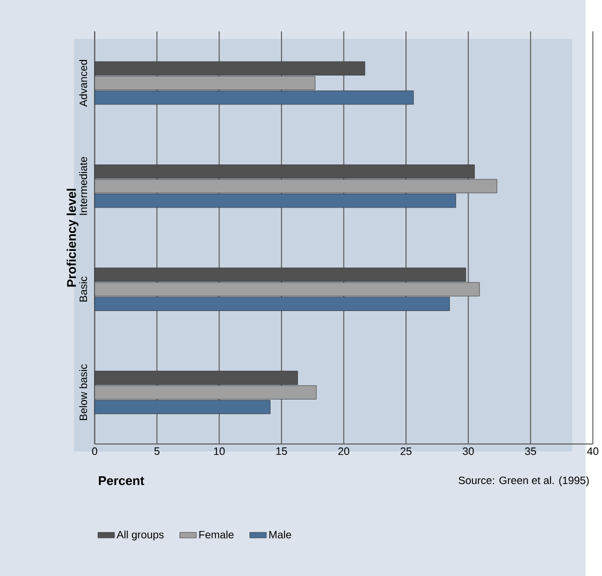  I want to click on y-axis-title: Proficiency level, so click(72, 237).